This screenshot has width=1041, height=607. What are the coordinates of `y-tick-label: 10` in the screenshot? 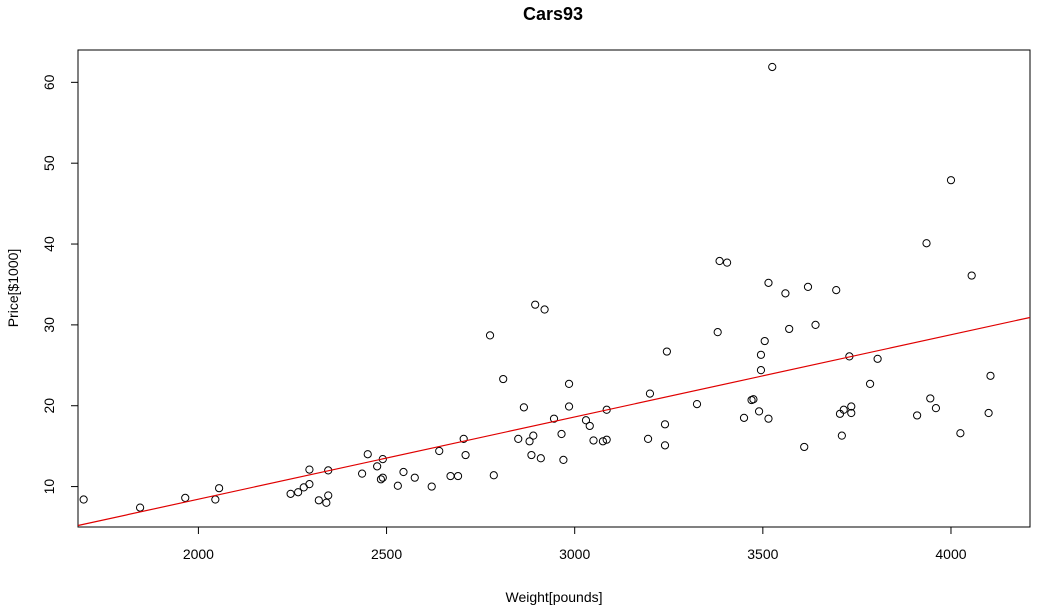 It's located at (49, 487).